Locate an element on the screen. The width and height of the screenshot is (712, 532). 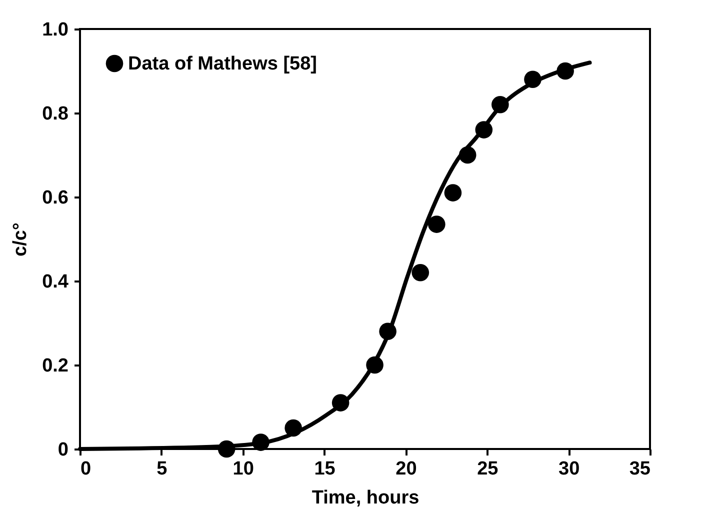
y-tick-label: 0.2 is located at coordinates (55, 366).